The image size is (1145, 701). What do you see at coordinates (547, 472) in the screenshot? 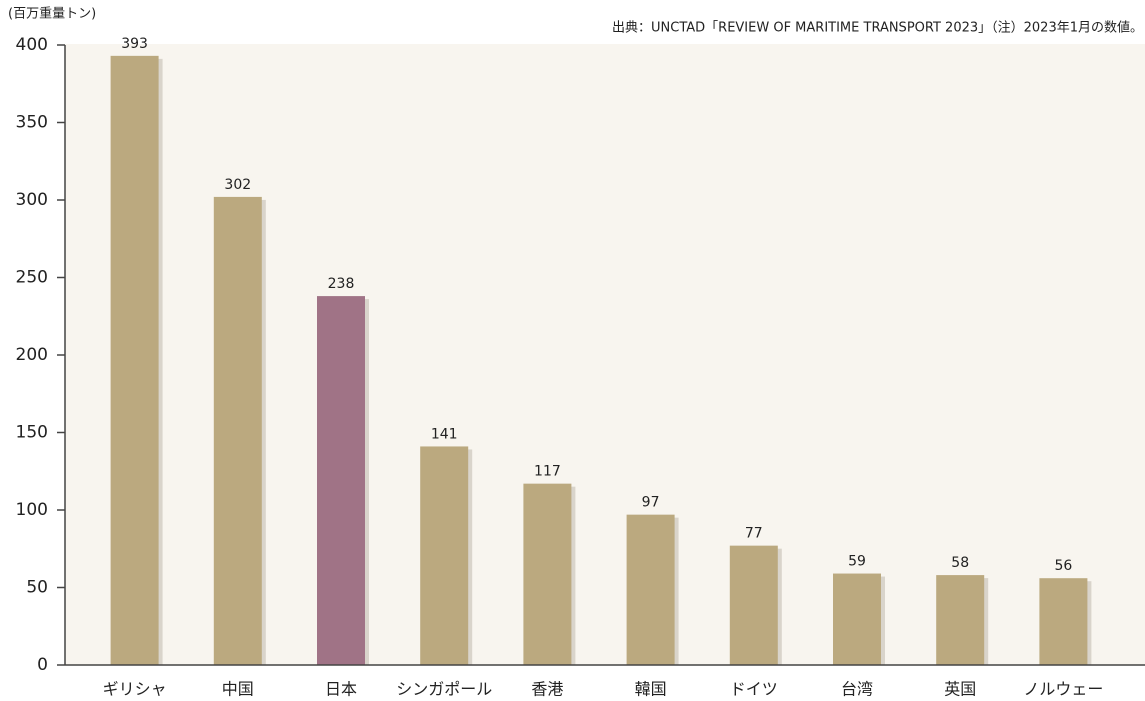
I see `value-label: 117` at bounding box center [547, 472].